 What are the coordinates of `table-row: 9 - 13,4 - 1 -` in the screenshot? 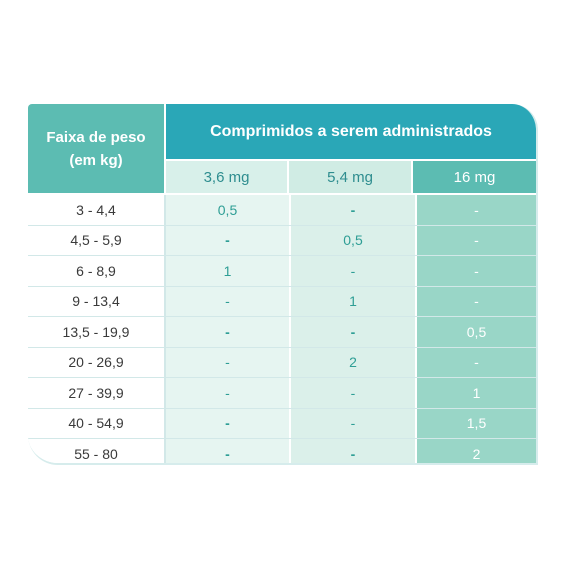 It's located at (282, 301).